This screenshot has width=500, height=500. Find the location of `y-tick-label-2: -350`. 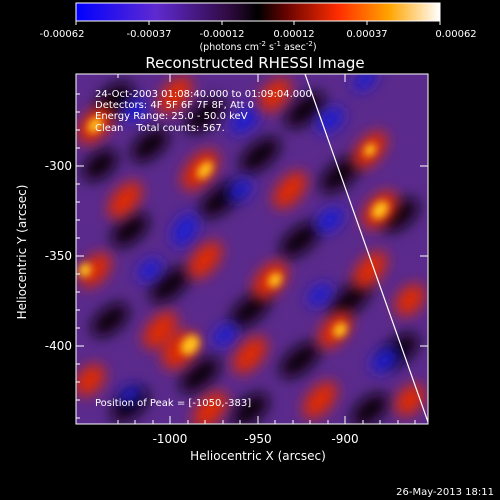

y-tick-label-2: -350 is located at coordinates (58, 256).